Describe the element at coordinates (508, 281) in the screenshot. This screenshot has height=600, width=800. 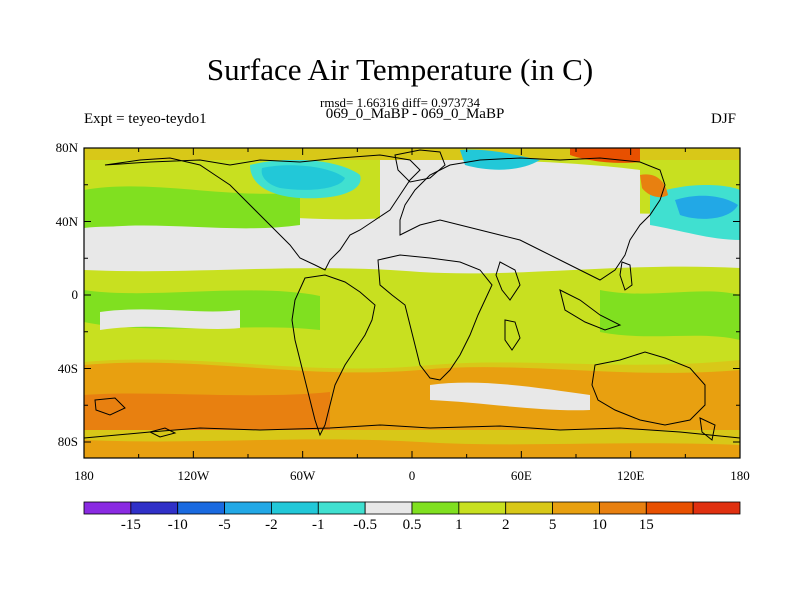
I see `coast-india` at that location.